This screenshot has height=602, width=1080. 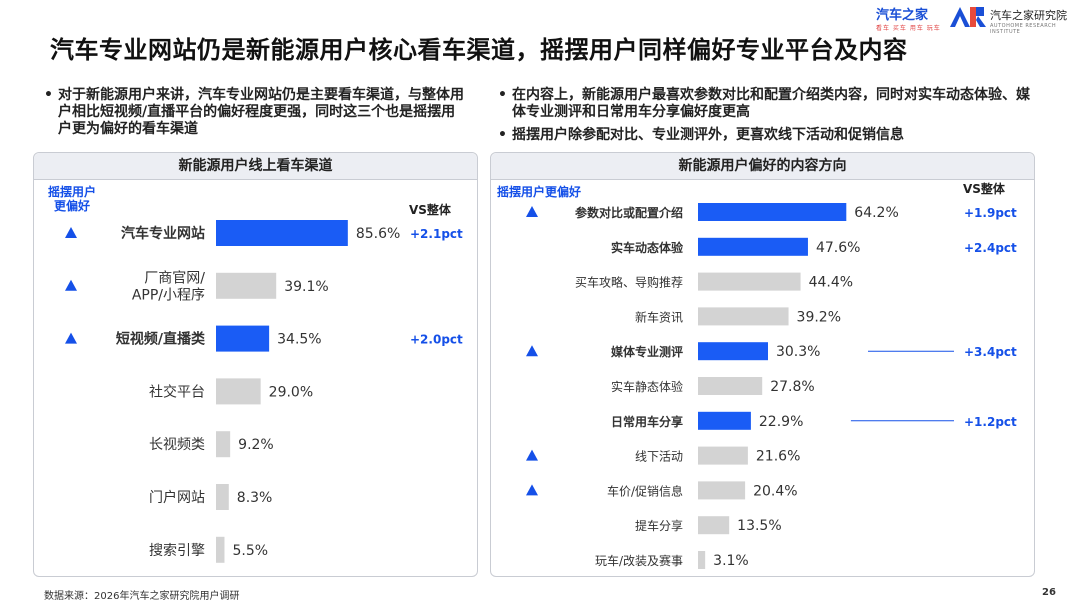 What do you see at coordinates (639, 560) in the screenshot?
I see `content-category-label: 玩车/改装及赛事` at bounding box center [639, 560].